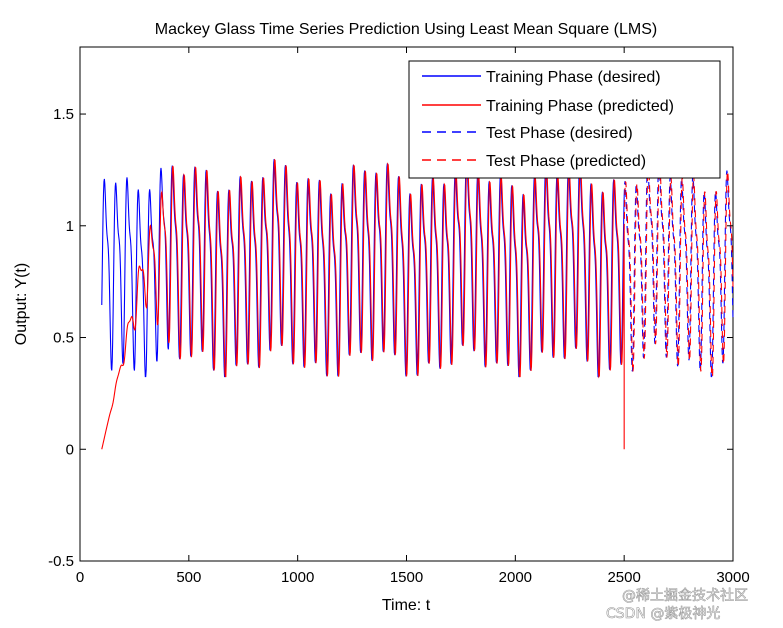  I want to click on y-tick-label: 0.5, so click(63, 338).